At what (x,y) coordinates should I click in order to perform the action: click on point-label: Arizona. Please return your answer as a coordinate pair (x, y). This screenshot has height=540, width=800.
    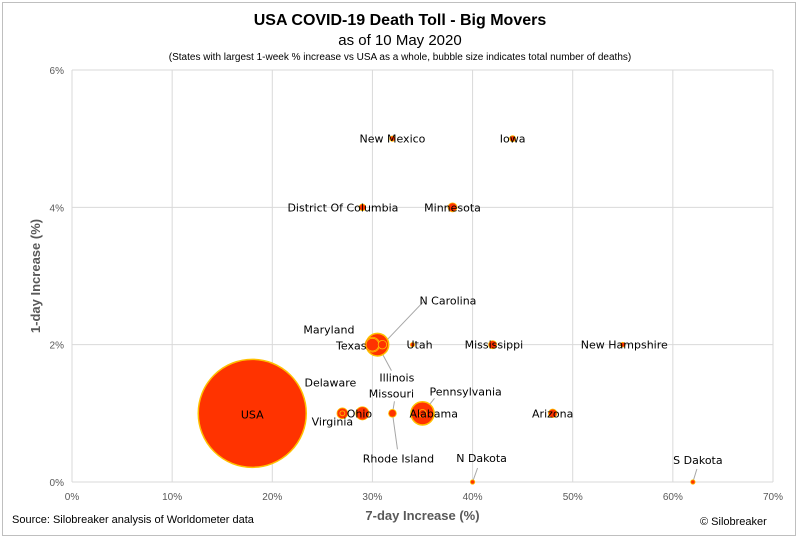
    Looking at the image, I should click on (552, 413).